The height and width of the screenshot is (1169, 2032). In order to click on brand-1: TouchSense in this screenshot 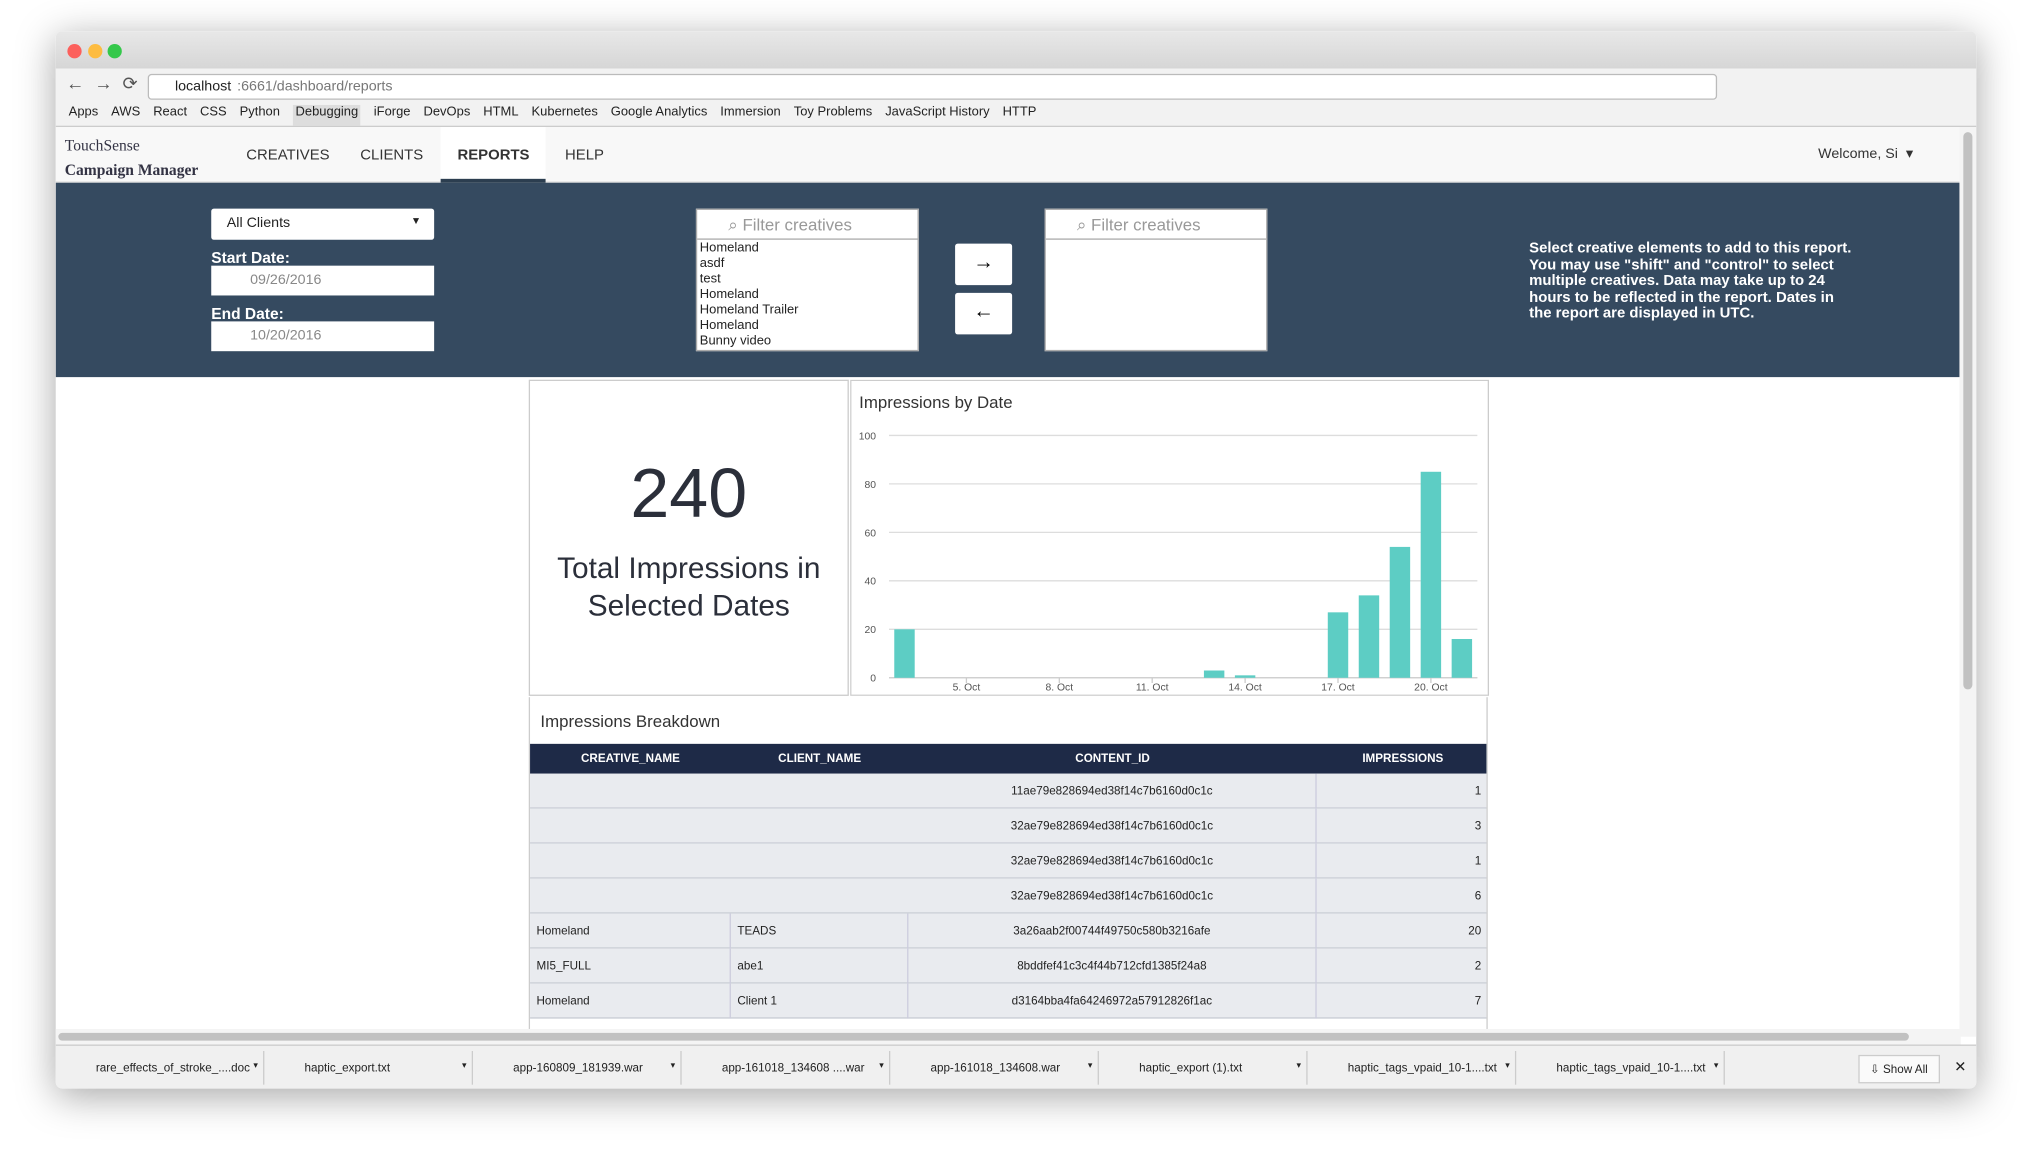, I will do `click(102, 145)`.